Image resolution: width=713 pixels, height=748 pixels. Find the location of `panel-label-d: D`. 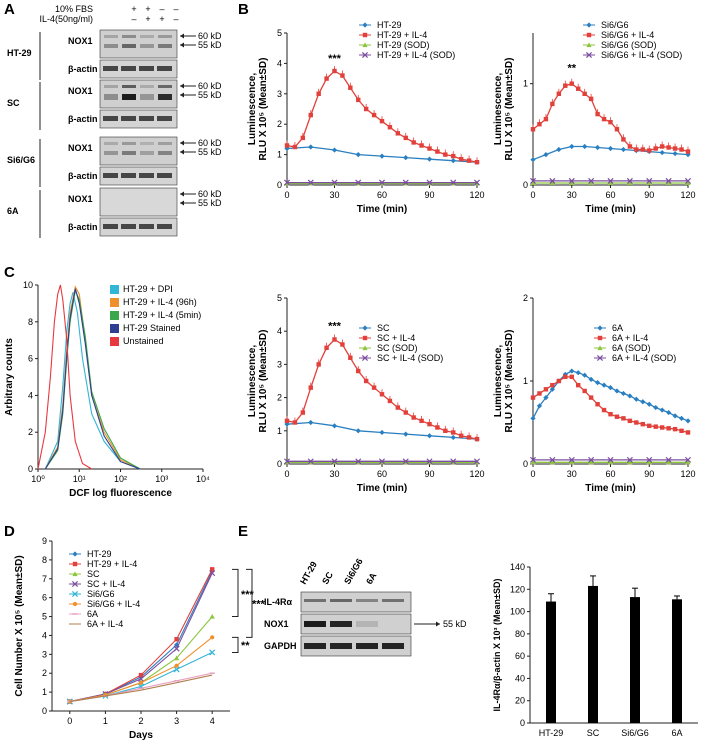

panel-label-d: D is located at coordinates (9, 531).